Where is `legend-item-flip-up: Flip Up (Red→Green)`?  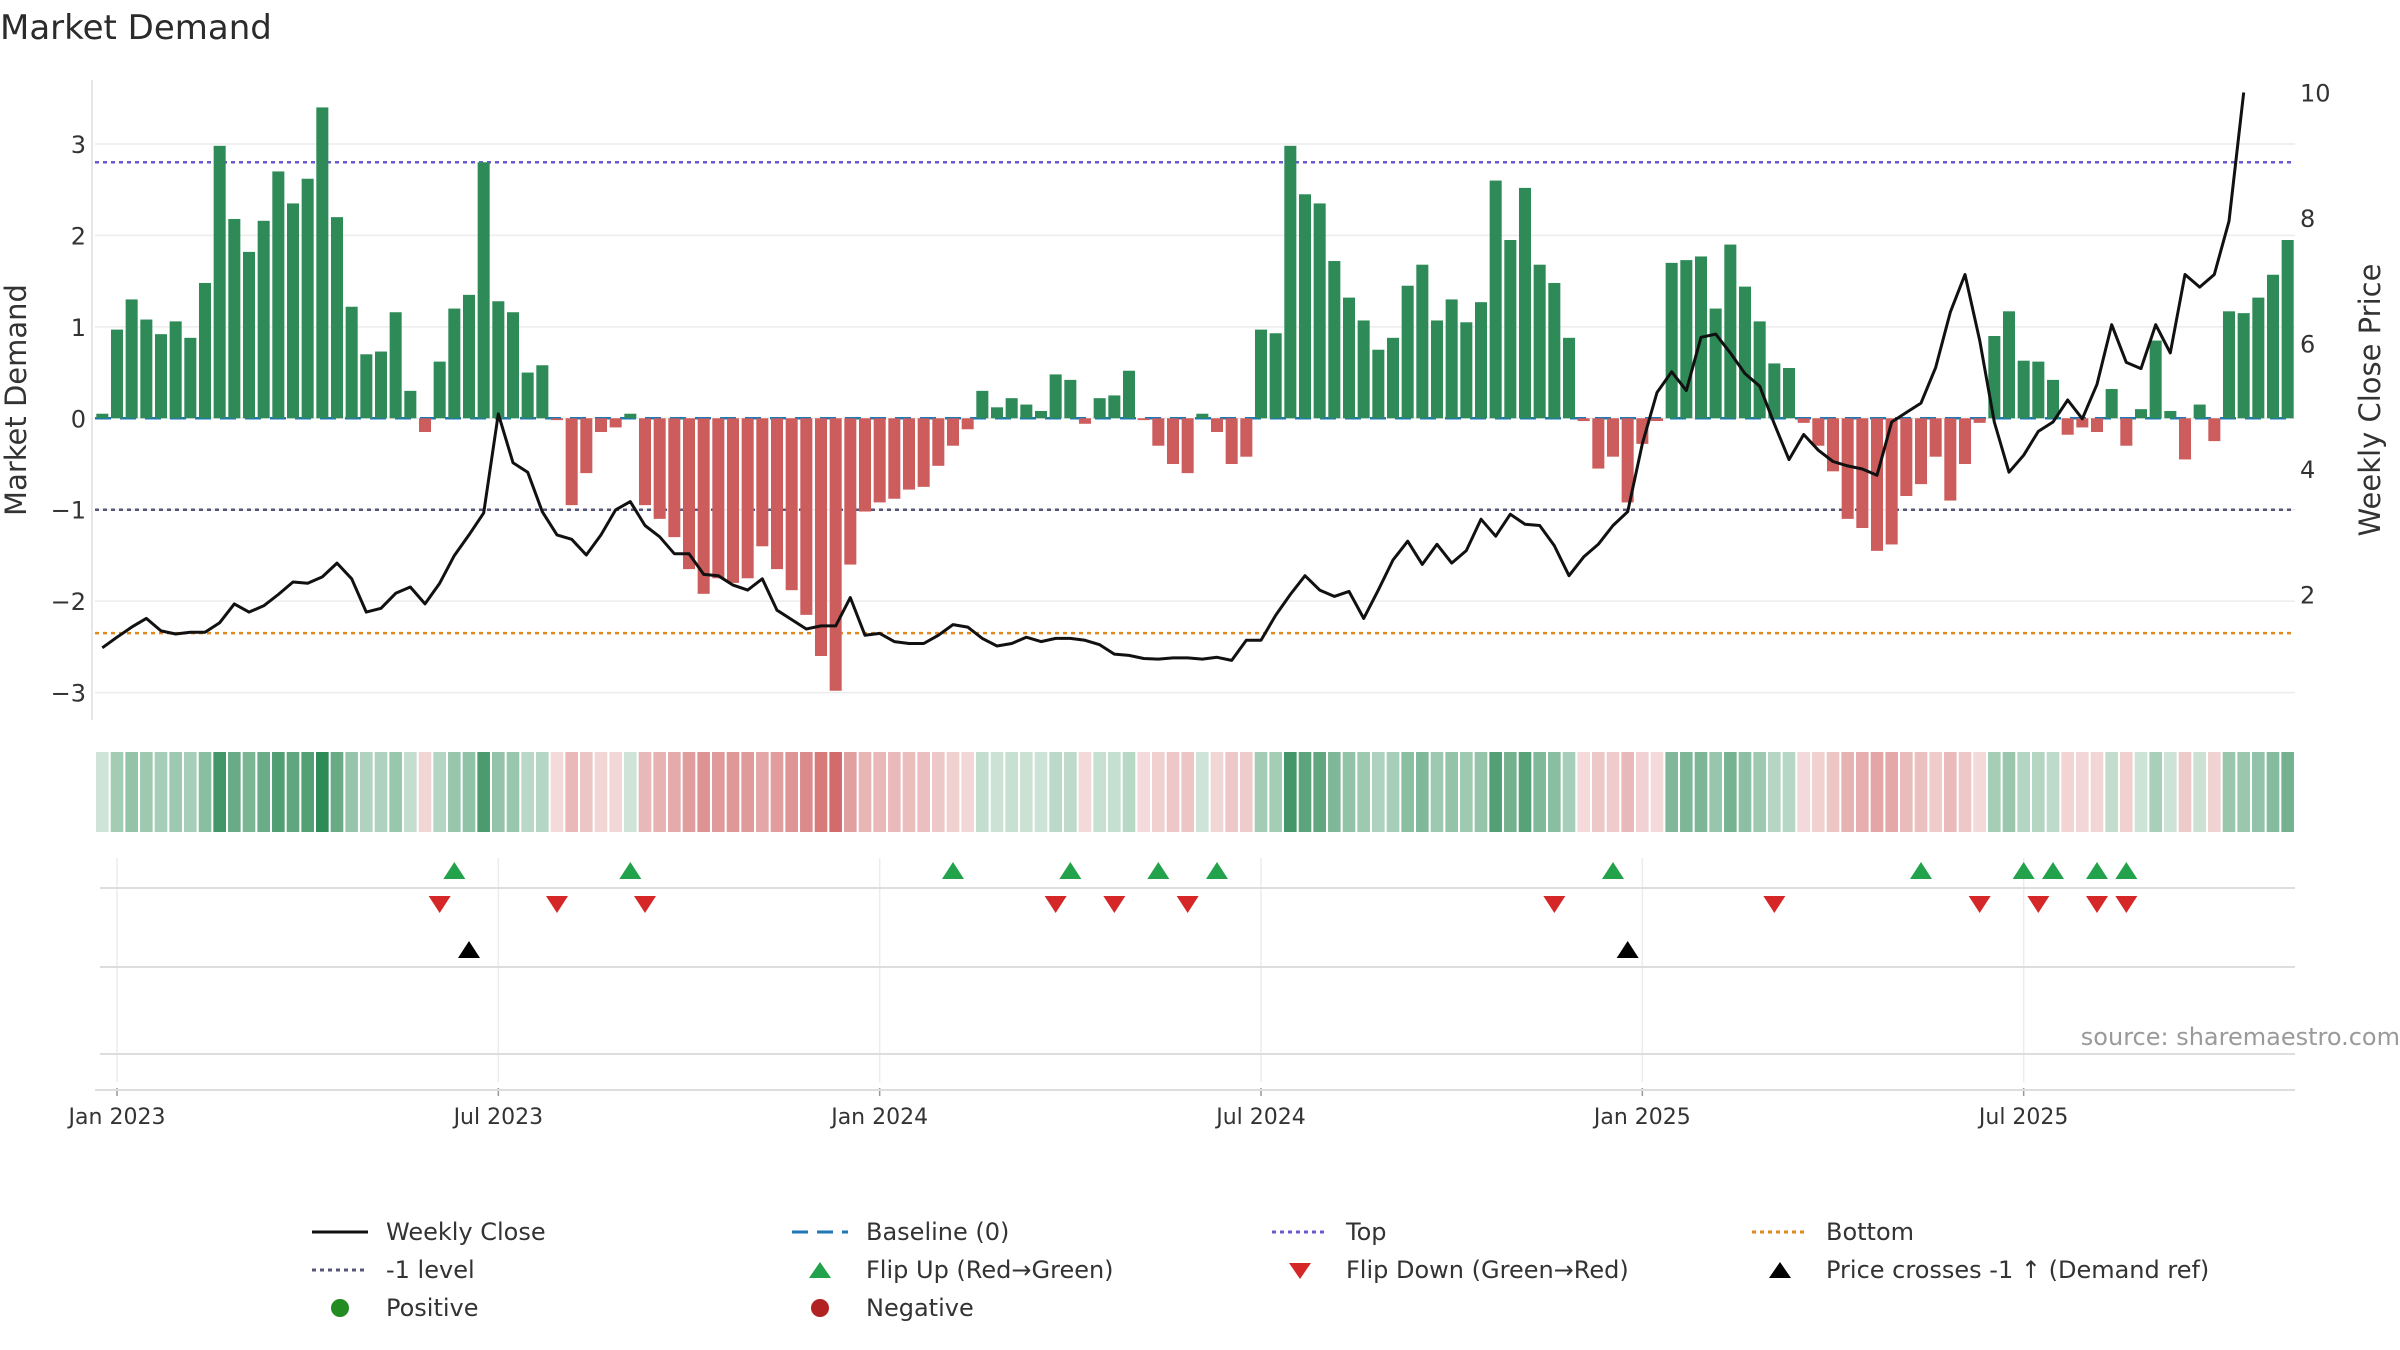 legend-item-flip-up: Flip Up (Red→Green) is located at coordinates (952, 1270).